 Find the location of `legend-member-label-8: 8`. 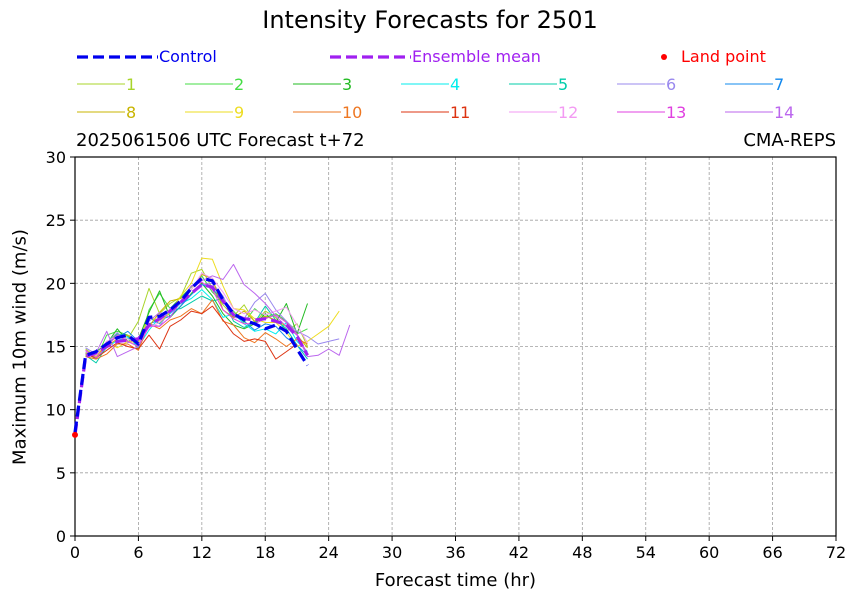

legend-member-label-8: 8 is located at coordinates (131, 112).